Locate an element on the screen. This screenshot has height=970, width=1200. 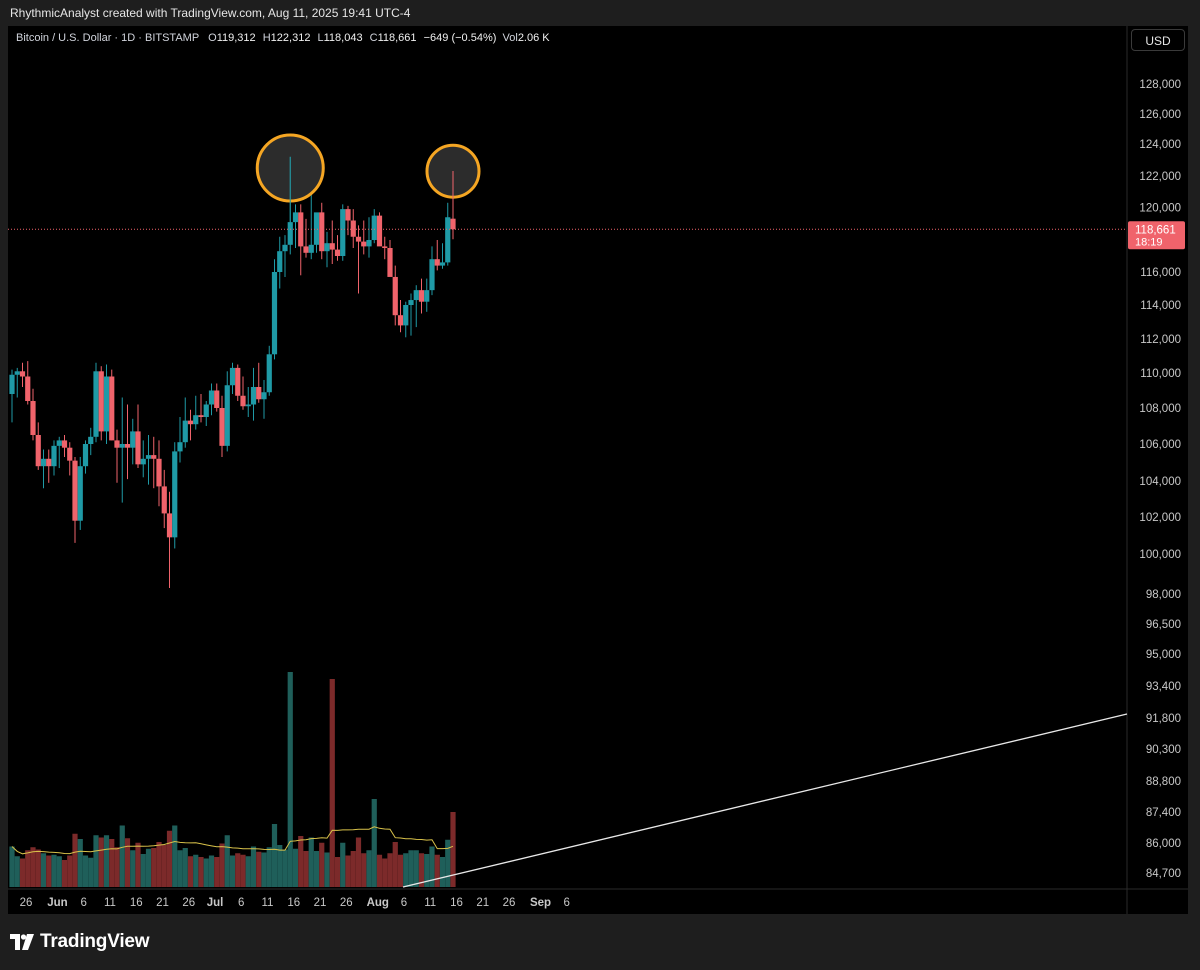
y-tick-label: 110,000 is located at coordinates (1160, 374).